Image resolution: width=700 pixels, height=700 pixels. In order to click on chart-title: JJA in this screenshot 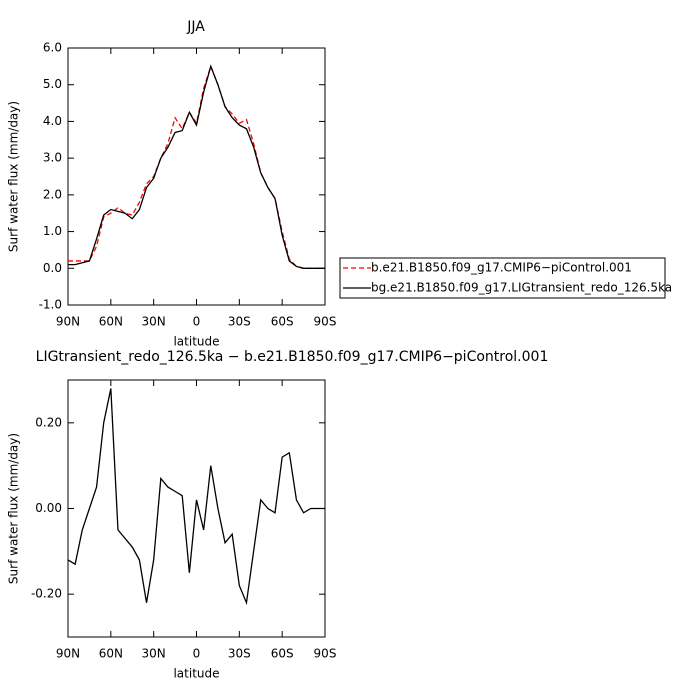, I will do `click(195, 27)`.